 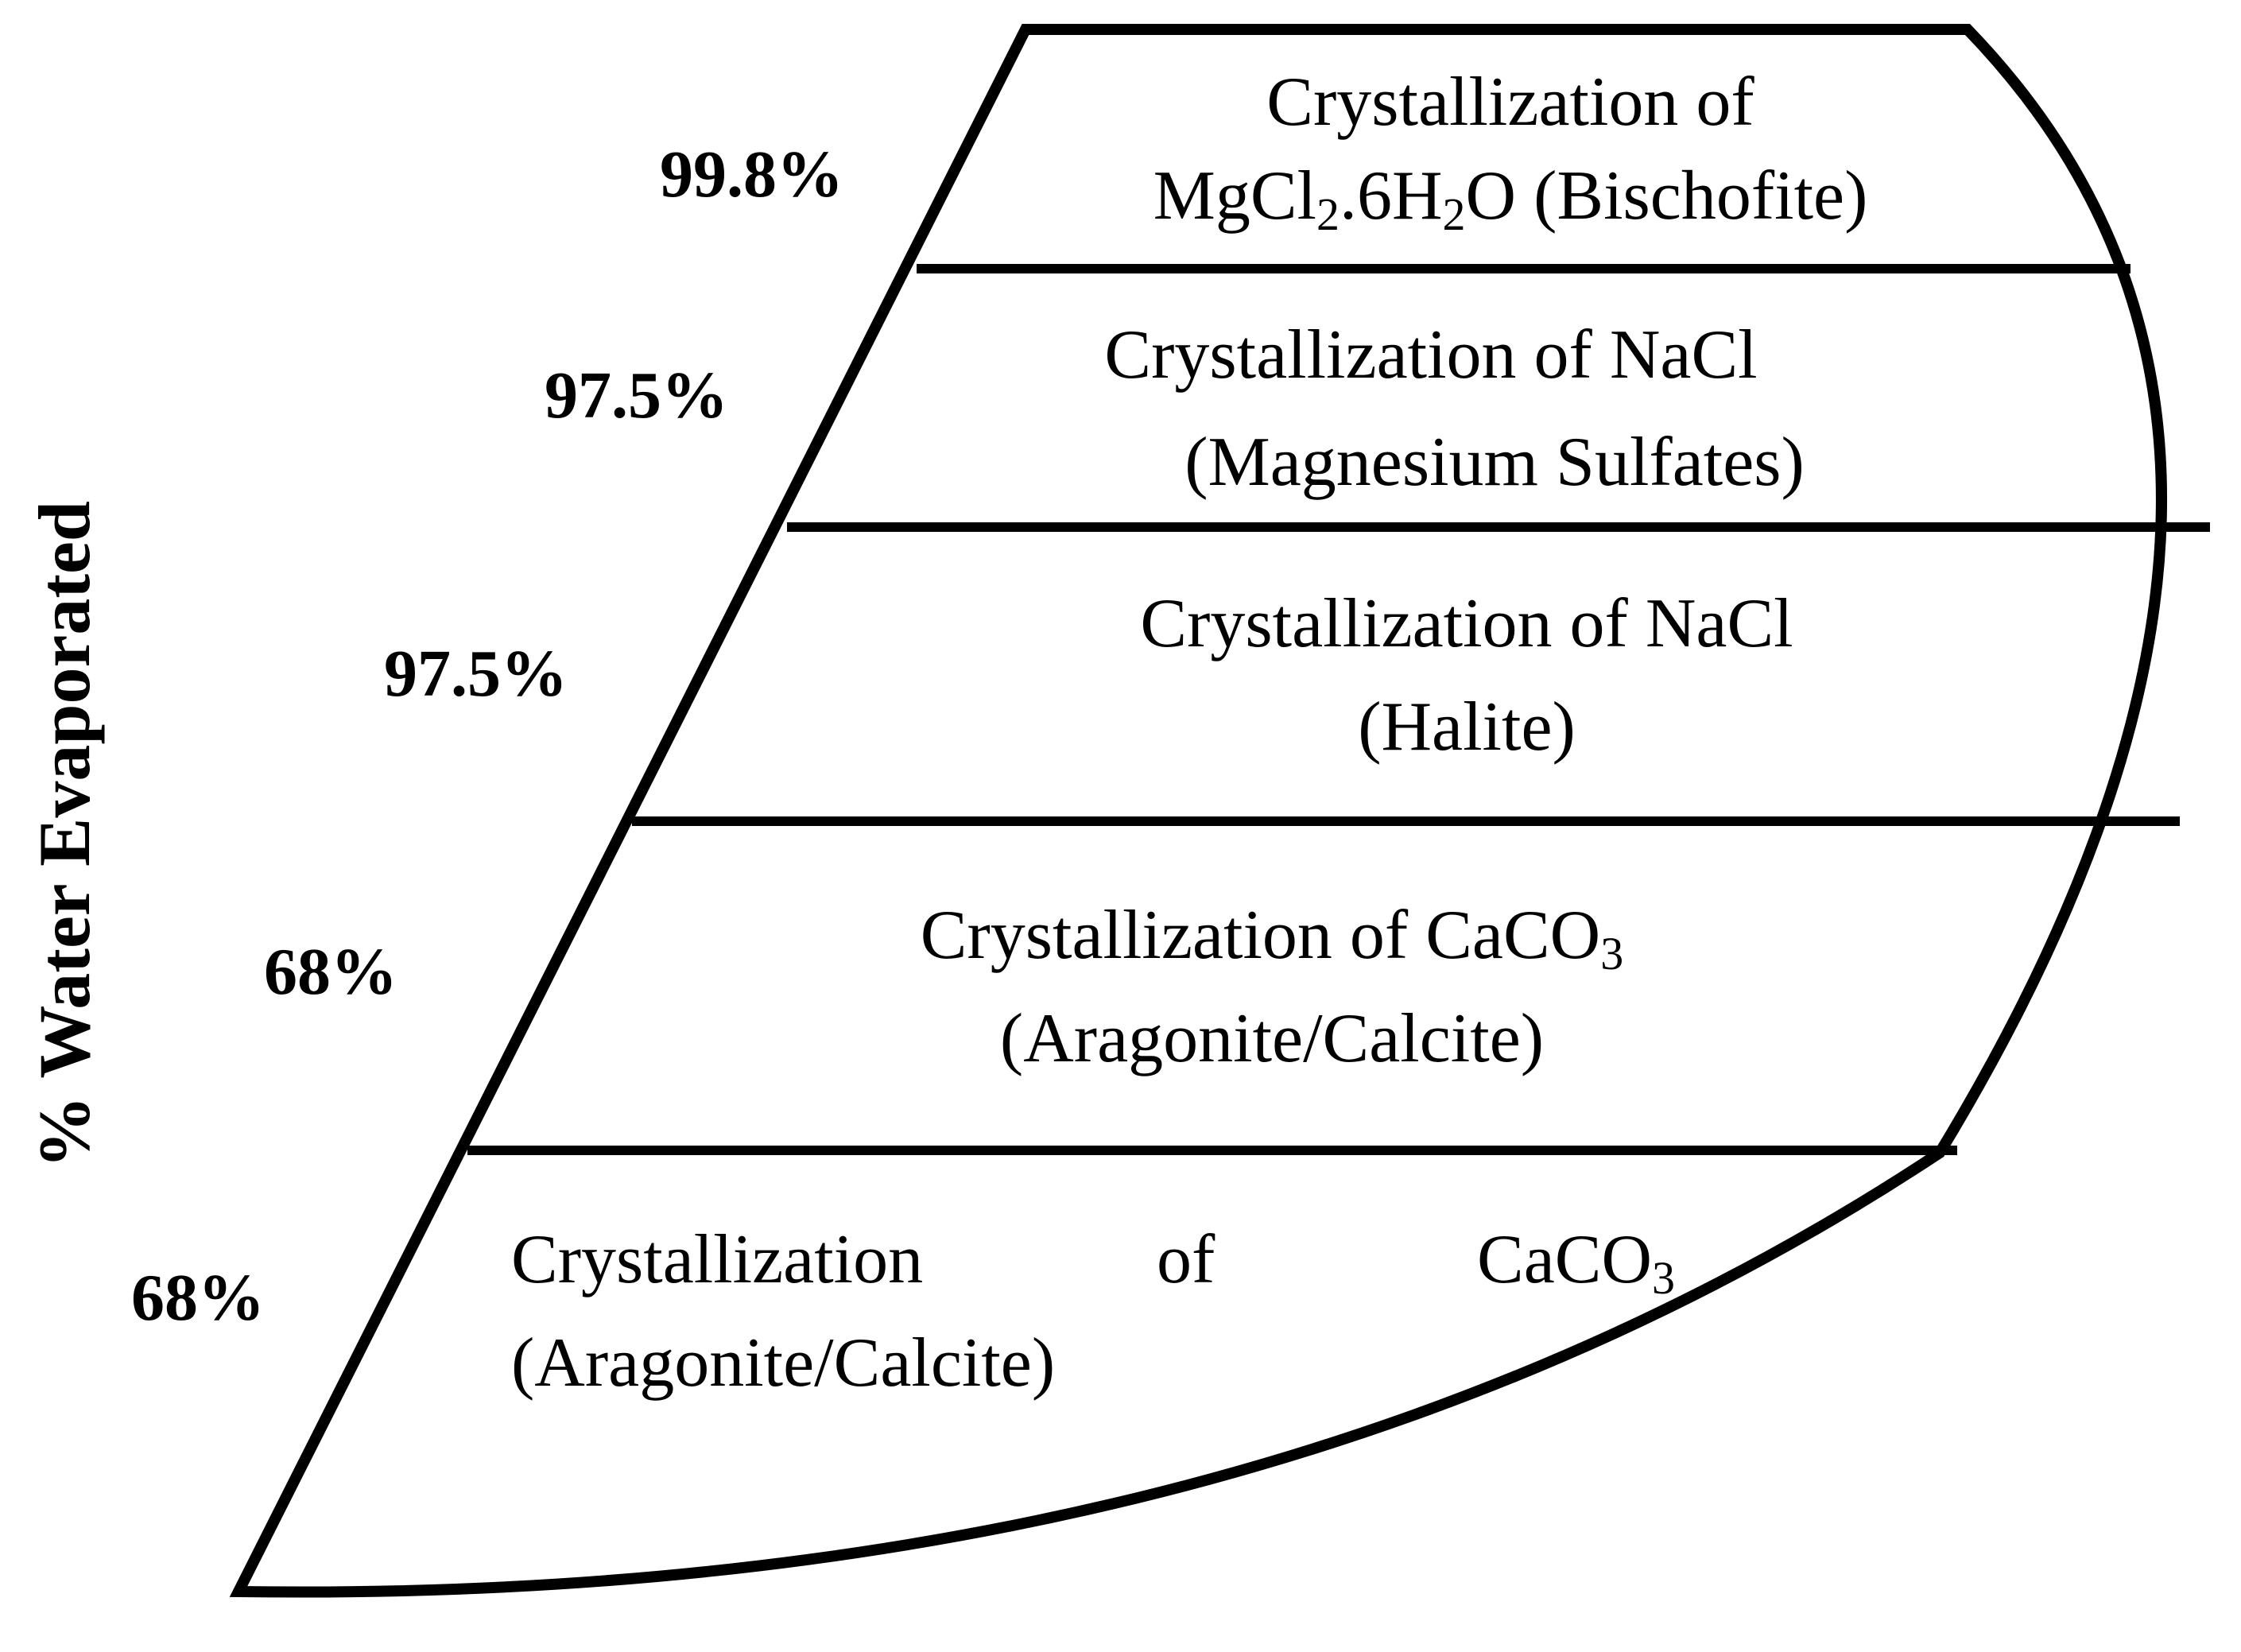 I want to click on stage-halite: 97.5% Crystallization of NaCl (Halite), so click(x=1088, y=675).